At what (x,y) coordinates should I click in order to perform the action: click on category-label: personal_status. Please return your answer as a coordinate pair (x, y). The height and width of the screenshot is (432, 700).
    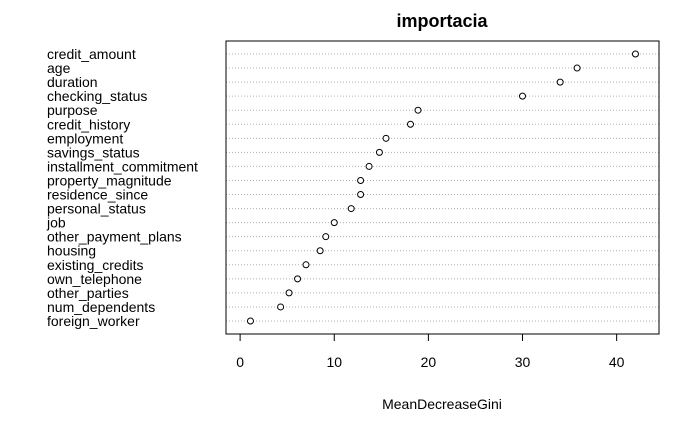
    Looking at the image, I should click on (96, 209).